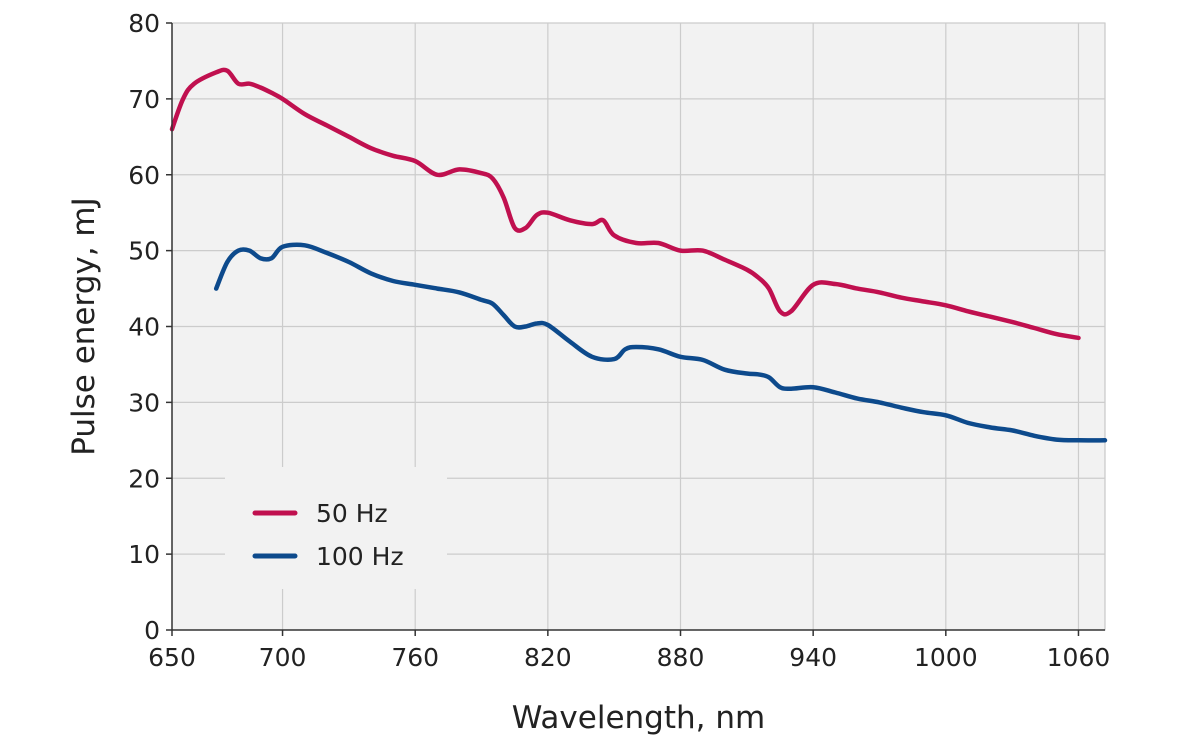 The height and width of the screenshot is (750, 1200). What do you see at coordinates (144, 402) in the screenshot?
I see `y-tick-label: 30` at bounding box center [144, 402].